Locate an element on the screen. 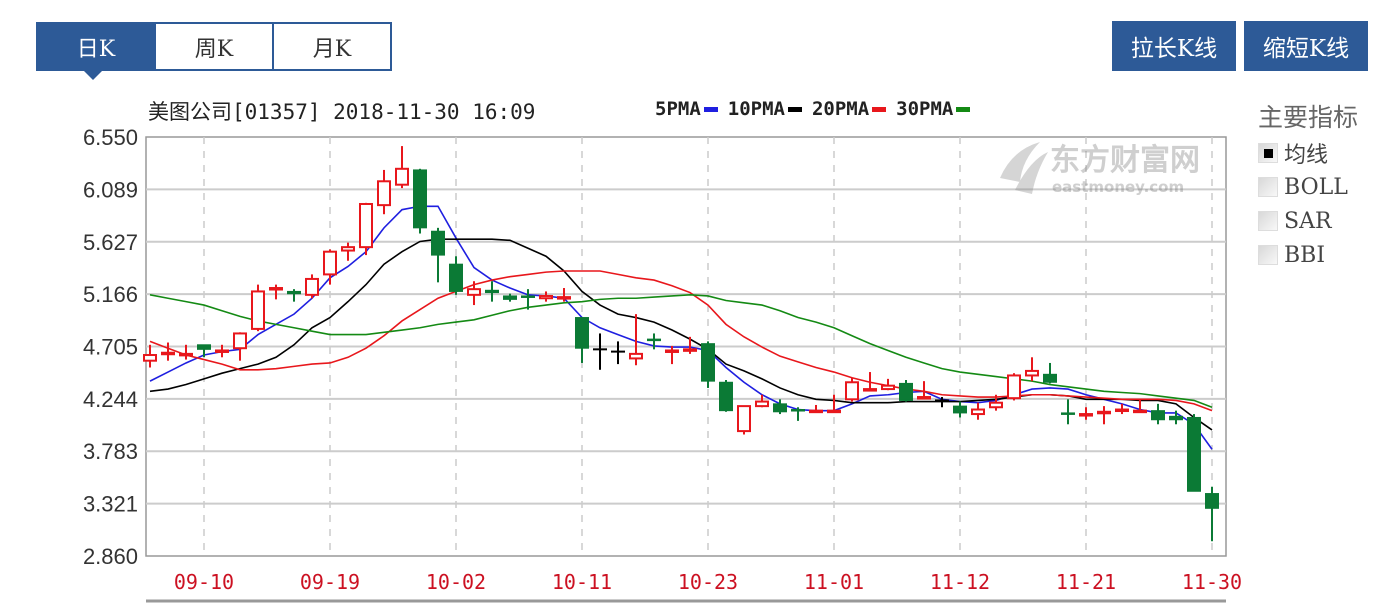 Image resolution: width=1399 pixels, height=604 pixels. option-label: SAR is located at coordinates (1308, 221).